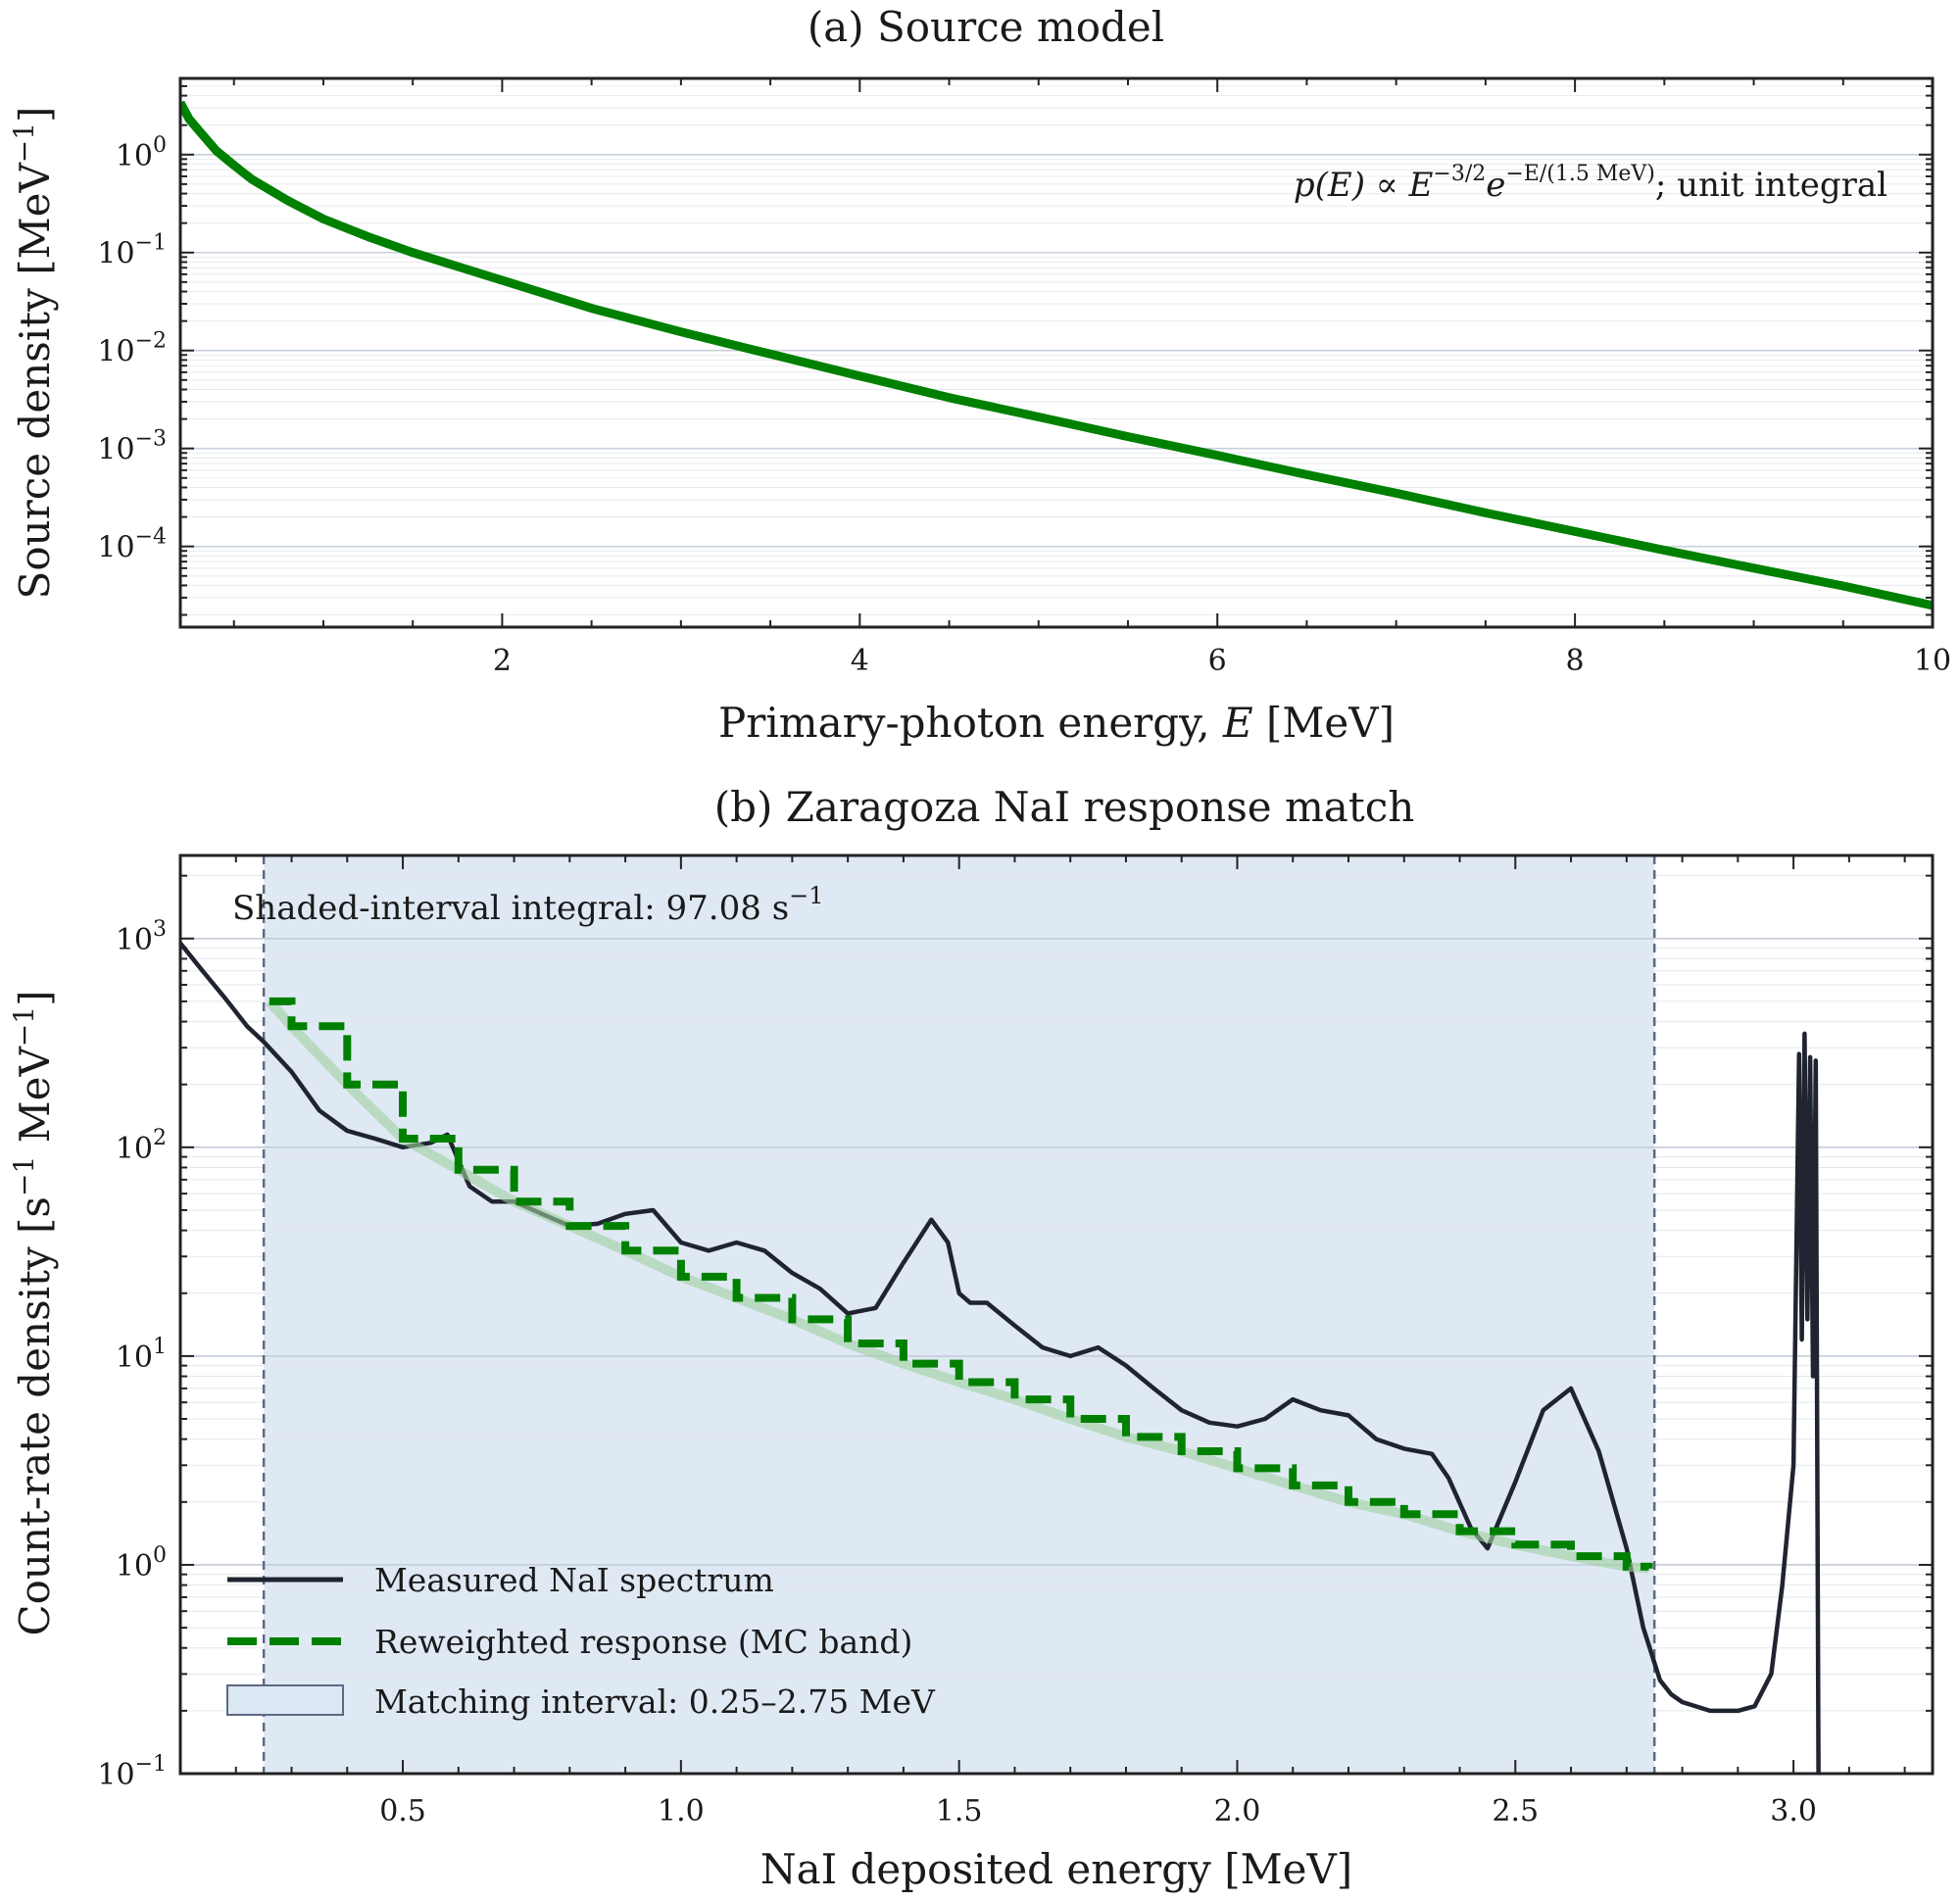 Image resolution: width=1960 pixels, height=1901 pixels. I want to click on legend-entry-reweighted: Reweighted response (MC band), so click(569, 1642).